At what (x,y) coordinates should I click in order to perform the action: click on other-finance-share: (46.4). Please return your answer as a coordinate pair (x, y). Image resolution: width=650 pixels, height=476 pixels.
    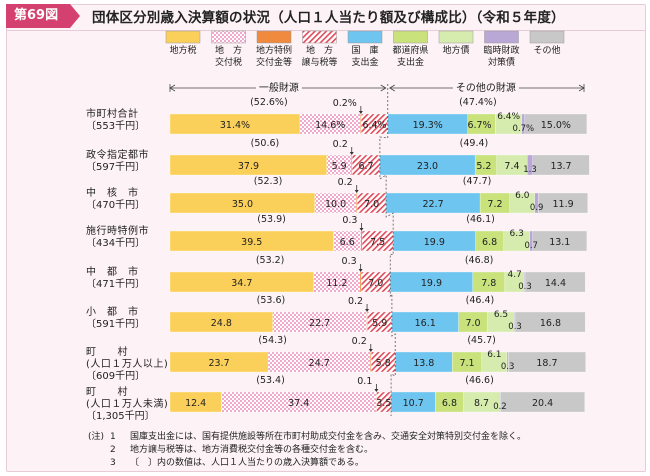
    Looking at the image, I should click on (480, 300).